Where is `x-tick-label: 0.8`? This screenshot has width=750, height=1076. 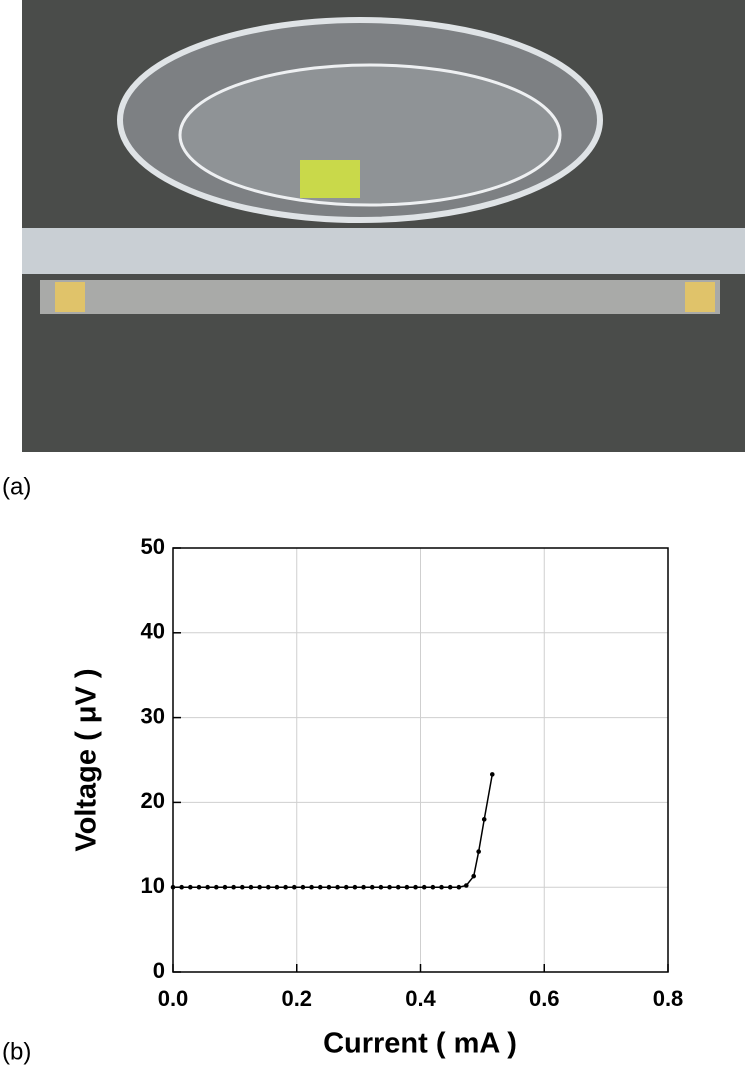
x-tick-label: 0.8 is located at coordinates (668, 998).